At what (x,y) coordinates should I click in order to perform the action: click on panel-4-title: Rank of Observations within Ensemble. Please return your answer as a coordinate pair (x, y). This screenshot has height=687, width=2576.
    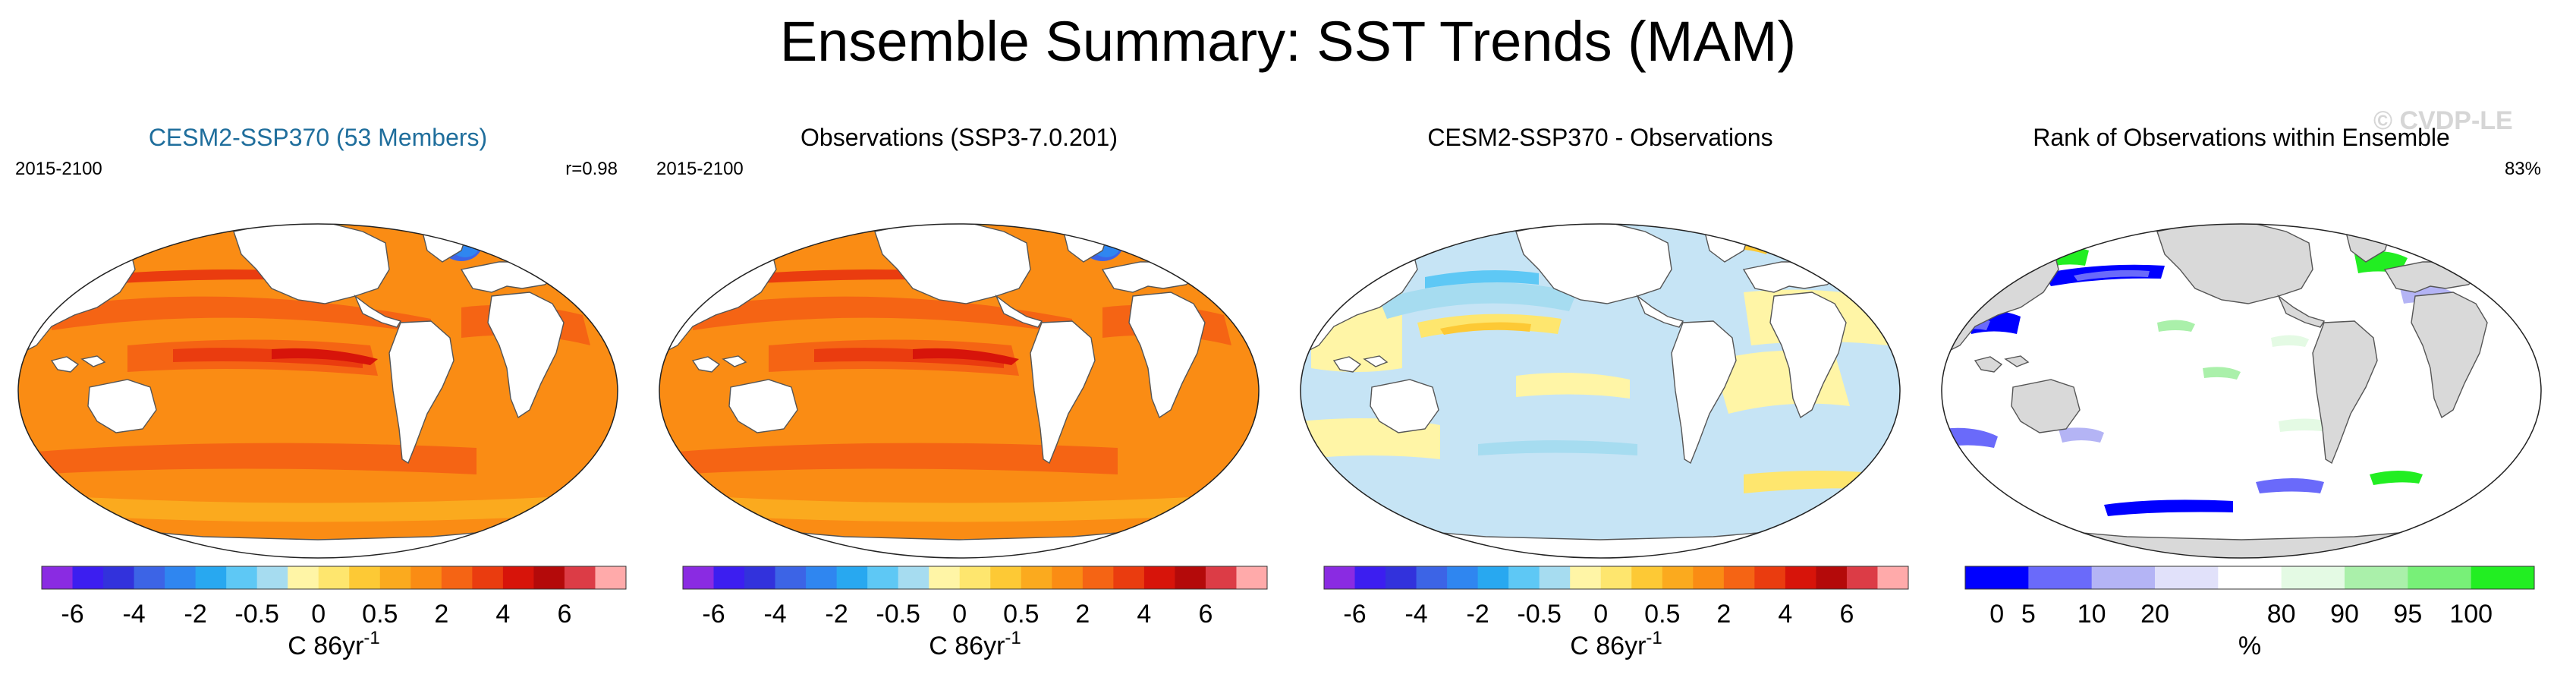
    Looking at the image, I should click on (2241, 137).